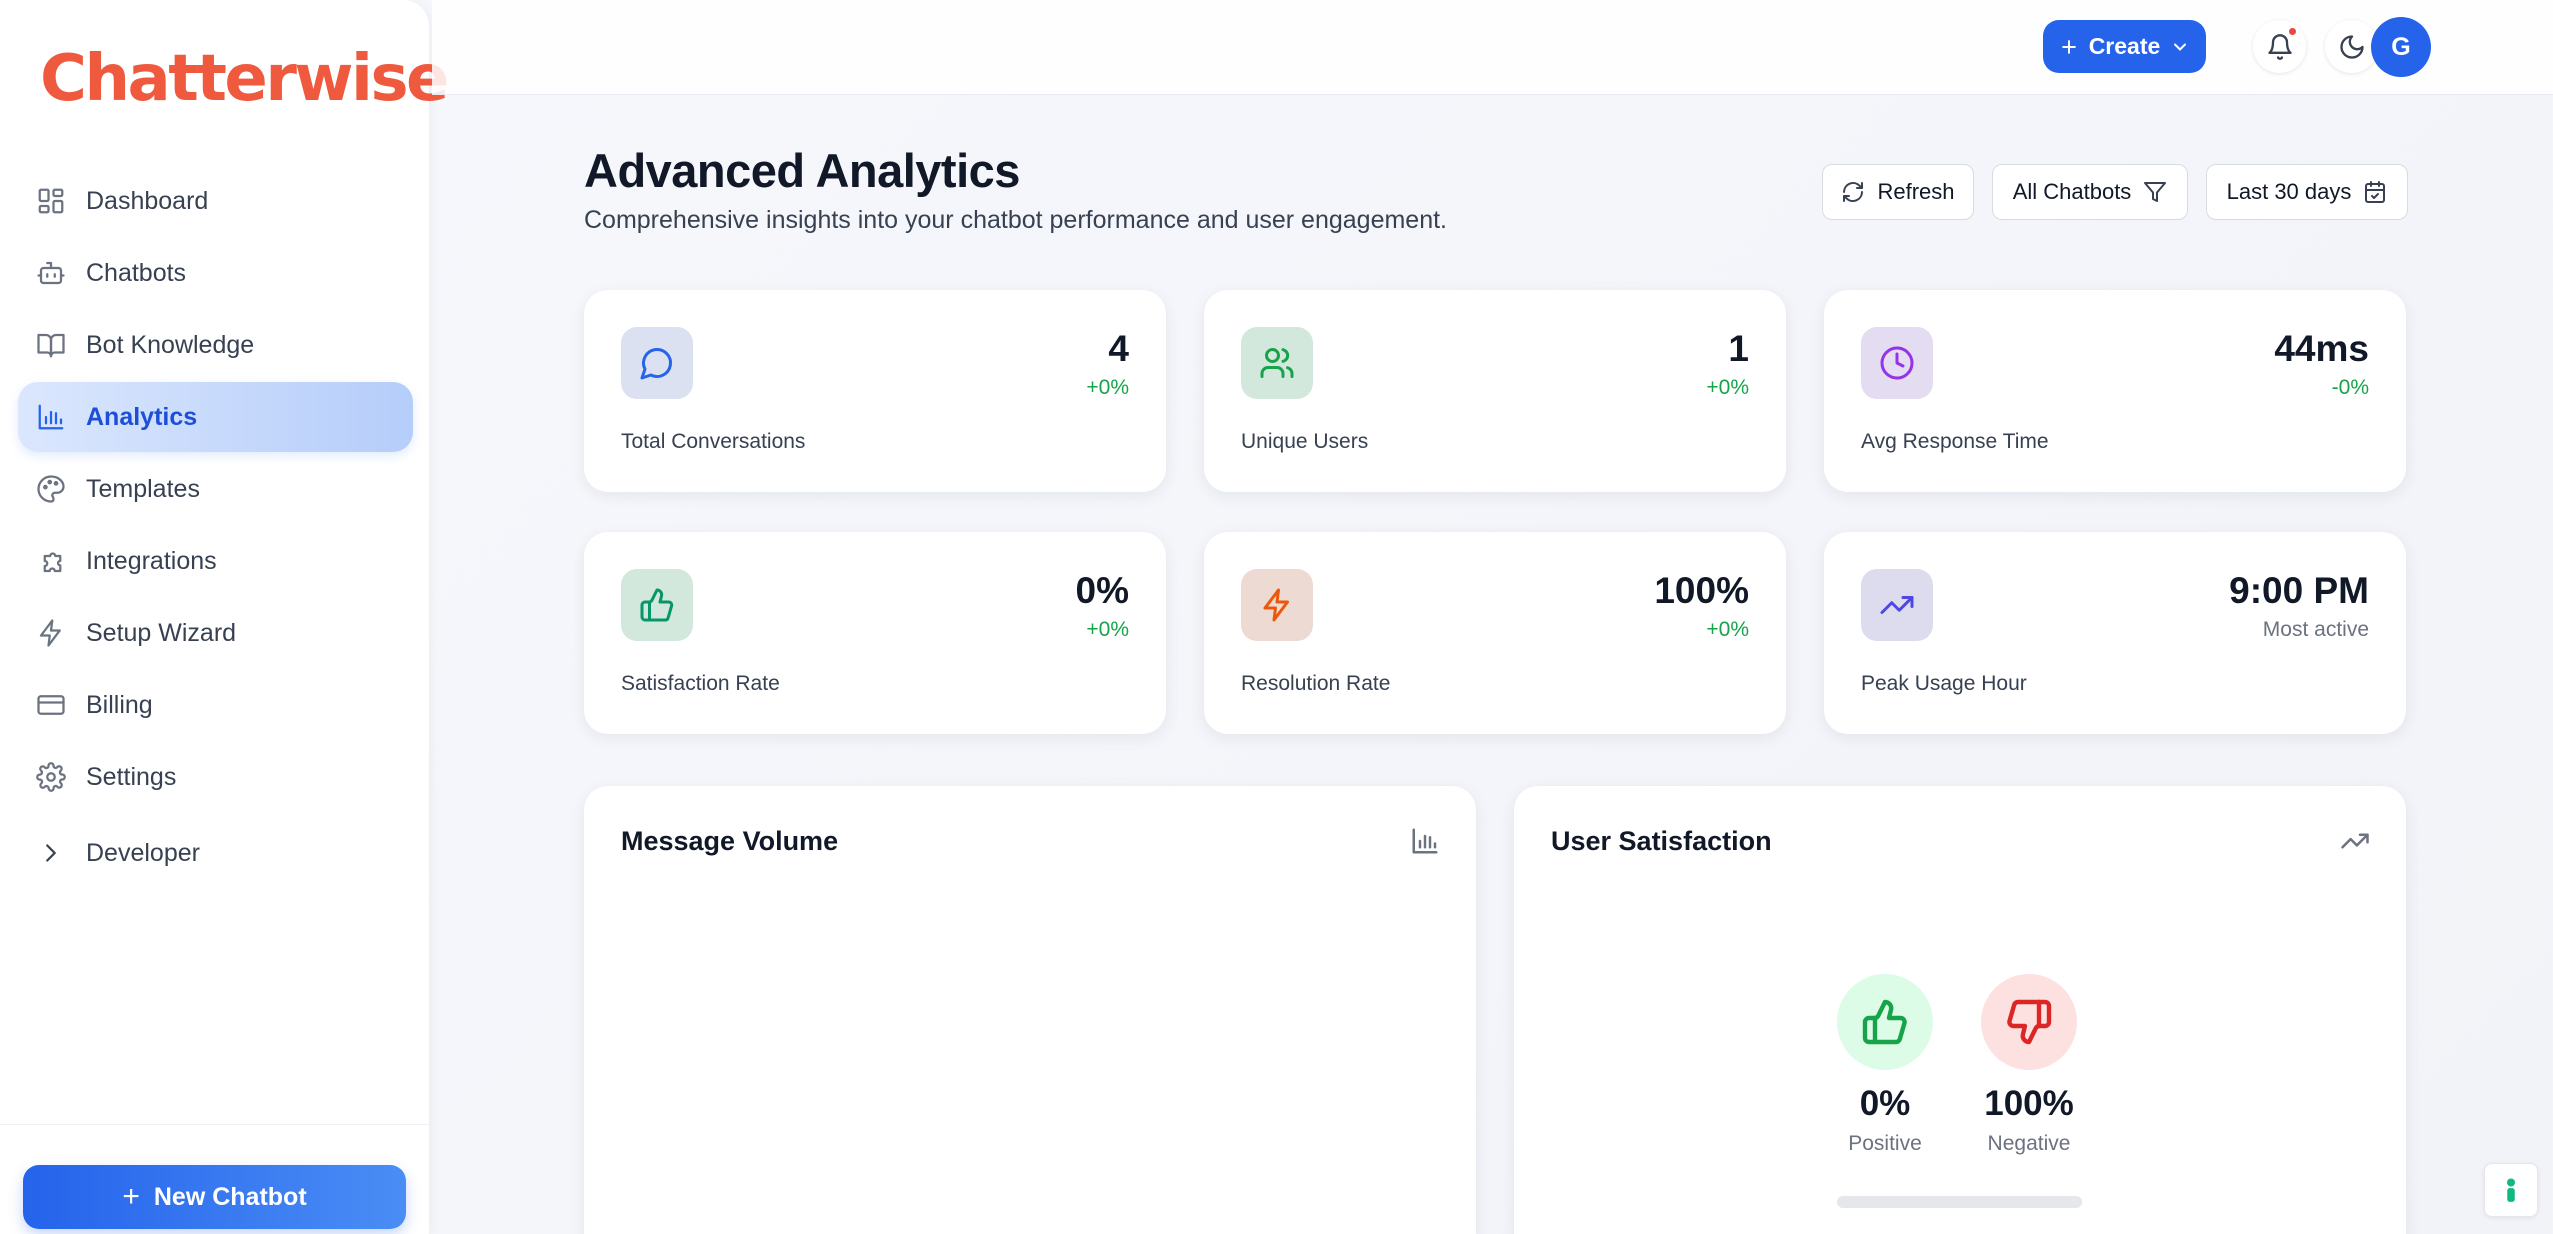  I want to click on satisfaction-progress-bar, so click(1959, 1202).